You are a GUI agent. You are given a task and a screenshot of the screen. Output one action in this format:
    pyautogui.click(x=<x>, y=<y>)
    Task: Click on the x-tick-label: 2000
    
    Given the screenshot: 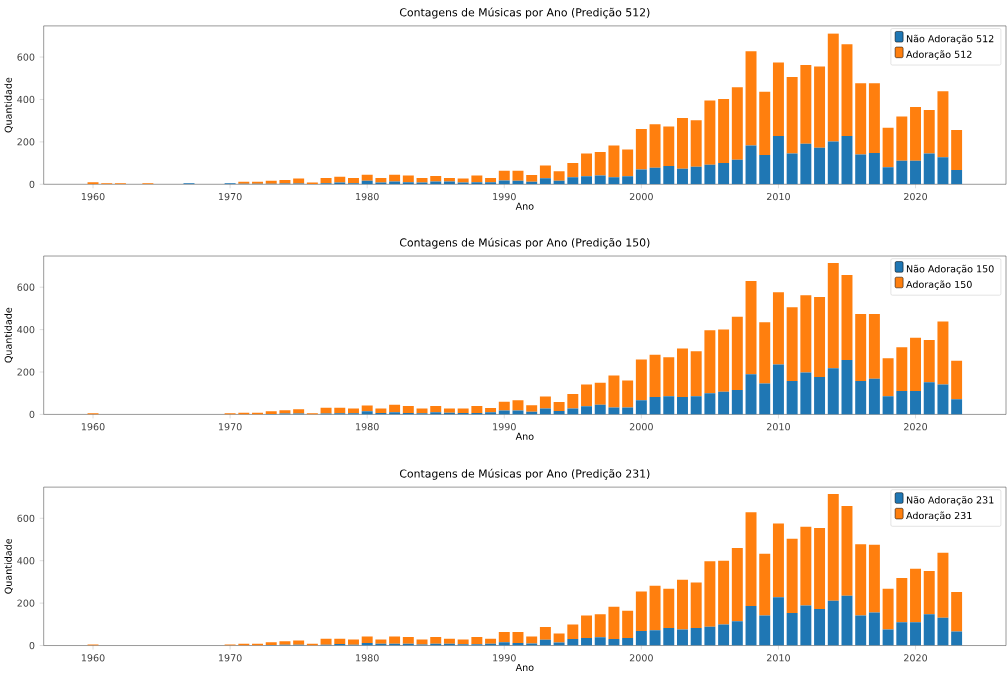 What is the action you would take?
    pyautogui.click(x=641, y=426)
    